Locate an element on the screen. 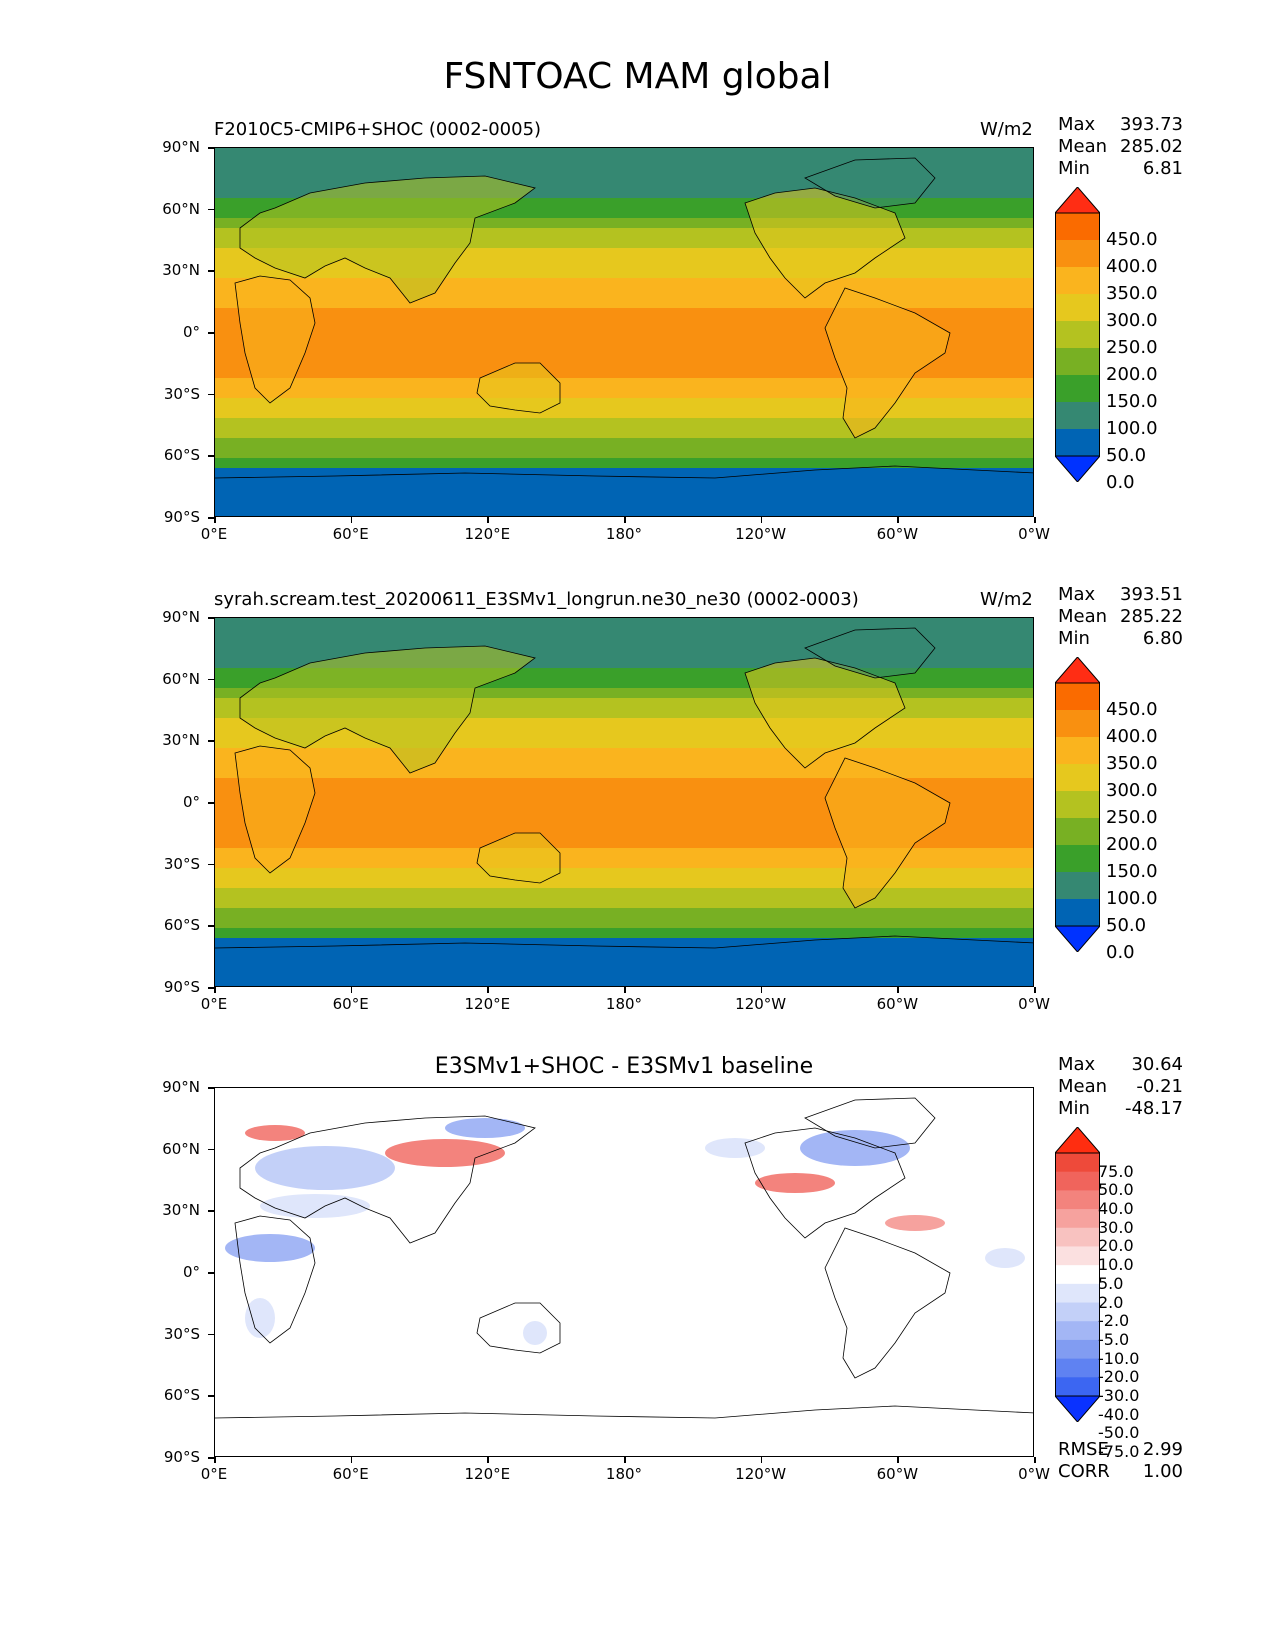 This screenshot has width=1275, height=1650. figure-title: FSNTOAC MAM global is located at coordinates (637, 76).